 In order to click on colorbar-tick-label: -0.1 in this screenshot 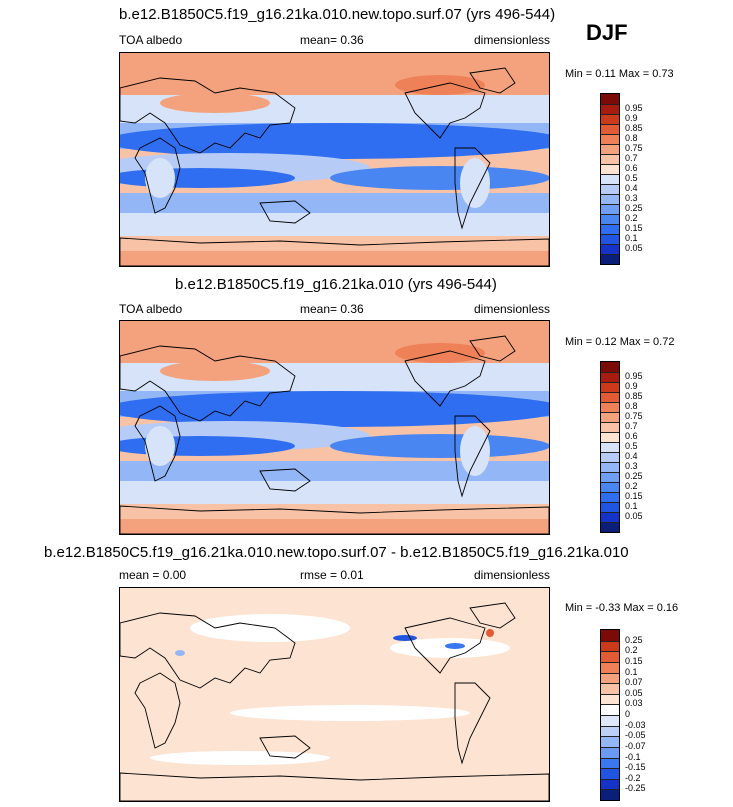, I will do `click(633, 756)`.